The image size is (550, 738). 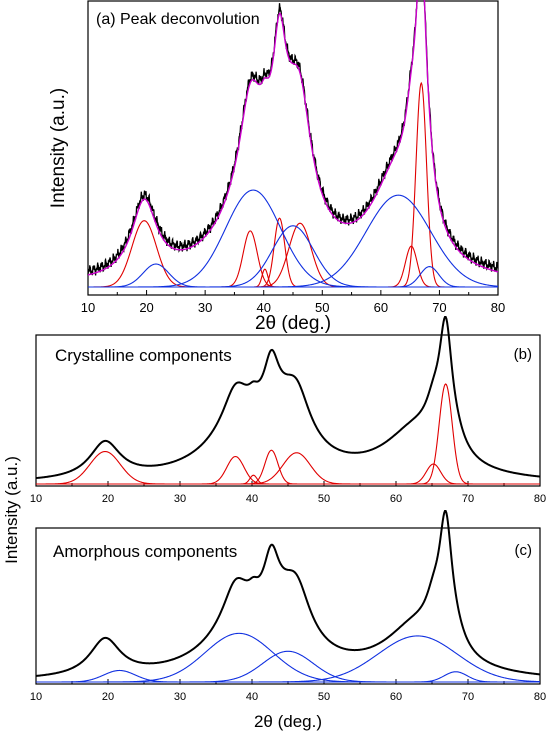 I want to click on panel-a-y-axis-label: Intensity (a.u.), so click(x=58, y=148).